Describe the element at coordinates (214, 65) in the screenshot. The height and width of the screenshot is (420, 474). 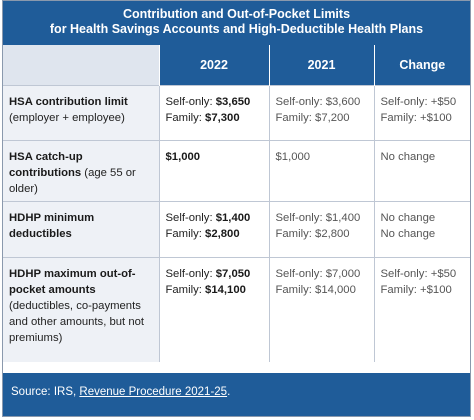
I see `header-2022: 2022` at that location.